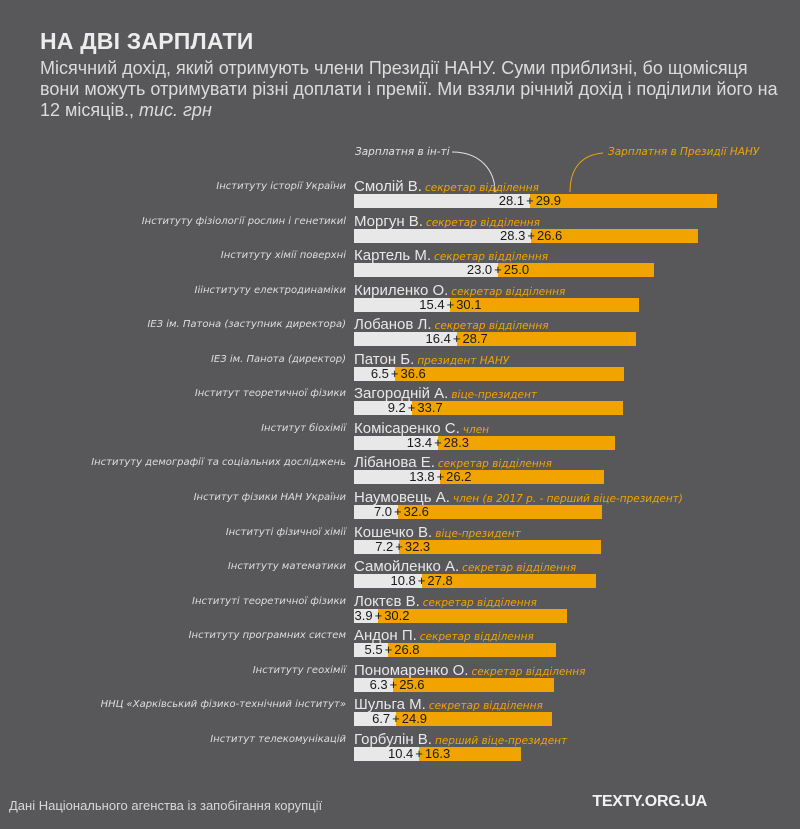 This screenshot has width=800, height=829. I want to click on person-label: Картель М. секретар відділення, so click(451, 254).